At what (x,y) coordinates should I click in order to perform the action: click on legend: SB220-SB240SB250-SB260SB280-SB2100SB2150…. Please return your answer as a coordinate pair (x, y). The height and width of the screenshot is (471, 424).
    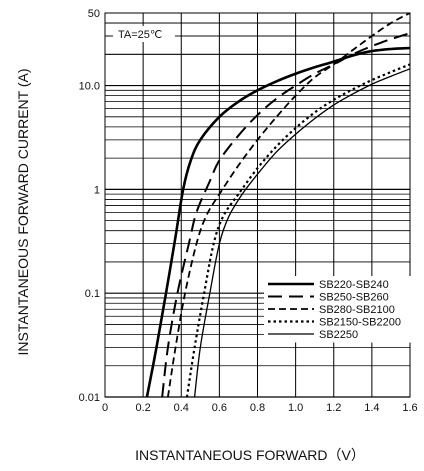
    Looking at the image, I should click on (340, 309).